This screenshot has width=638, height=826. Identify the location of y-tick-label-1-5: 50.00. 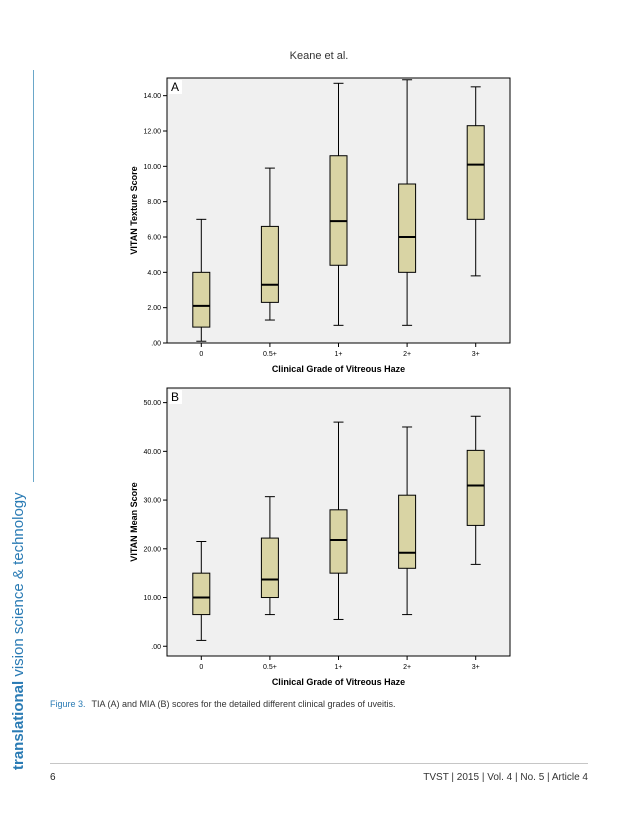
(152, 403).